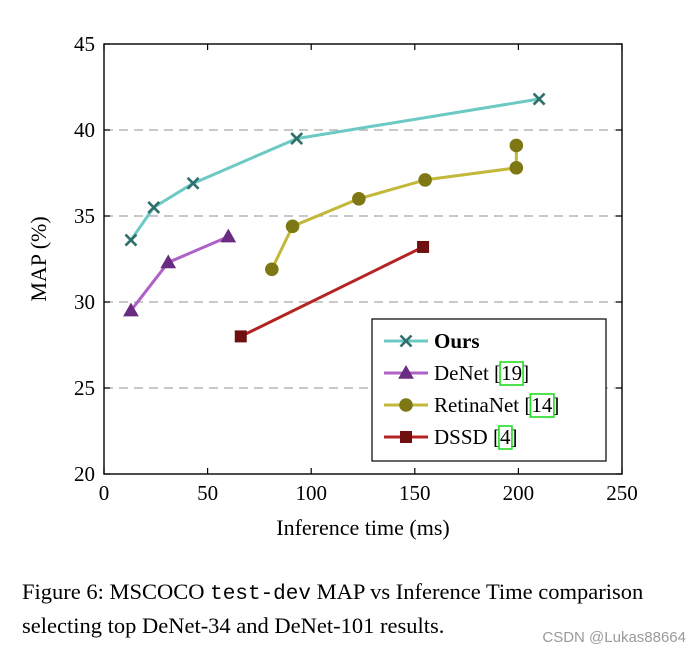 The height and width of the screenshot is (655, 700). I want to click on legend-entry-3: DSSD [4], so click(450, 437).